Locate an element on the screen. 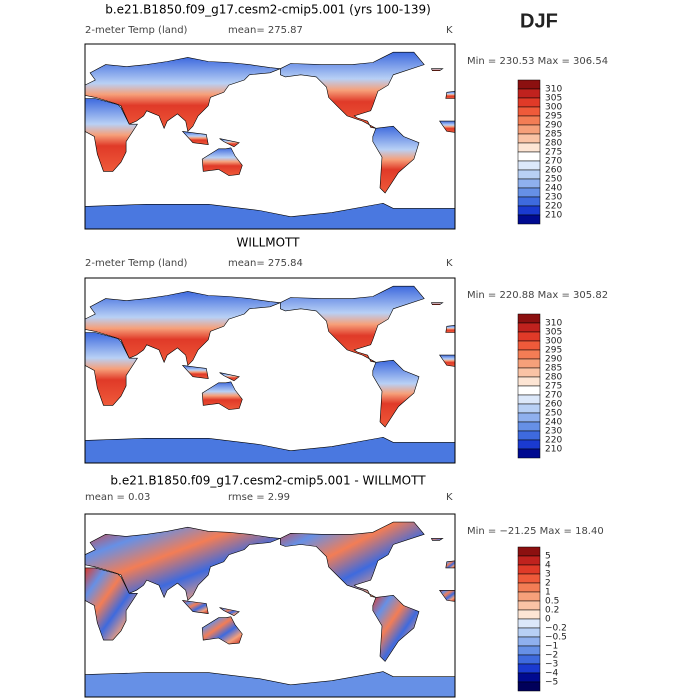 This screenshot has width=700, height=700. colorbar-label: 220 is located at coordinates (553, 207).